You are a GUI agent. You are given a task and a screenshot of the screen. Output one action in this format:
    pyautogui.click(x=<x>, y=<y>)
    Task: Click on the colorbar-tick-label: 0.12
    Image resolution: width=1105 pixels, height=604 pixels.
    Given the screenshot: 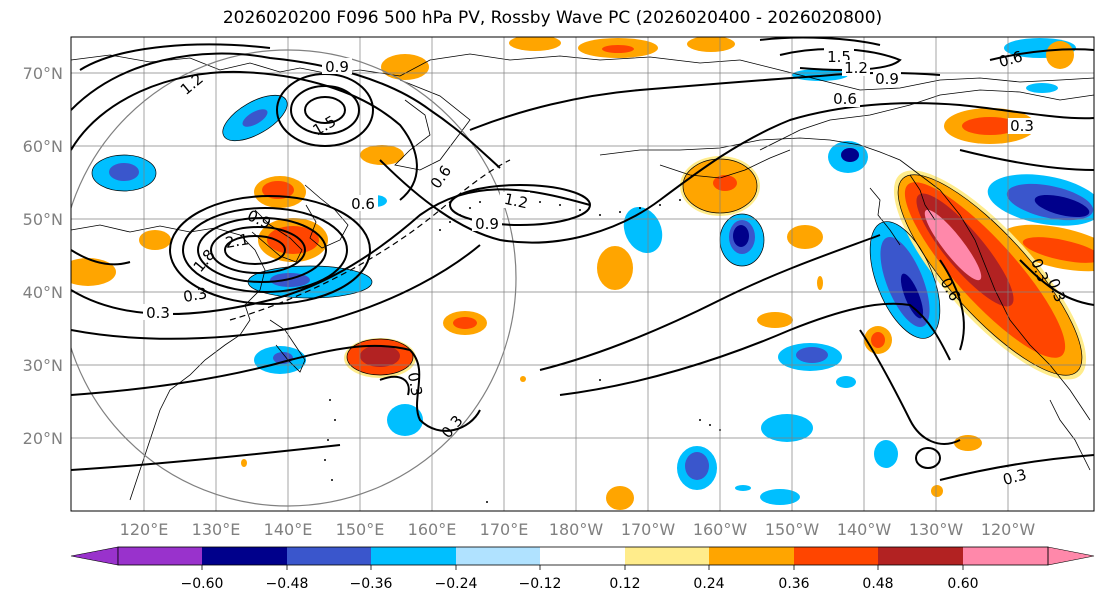 What is the action you would take?
    pyautogui.click(x=624, y=584)
    